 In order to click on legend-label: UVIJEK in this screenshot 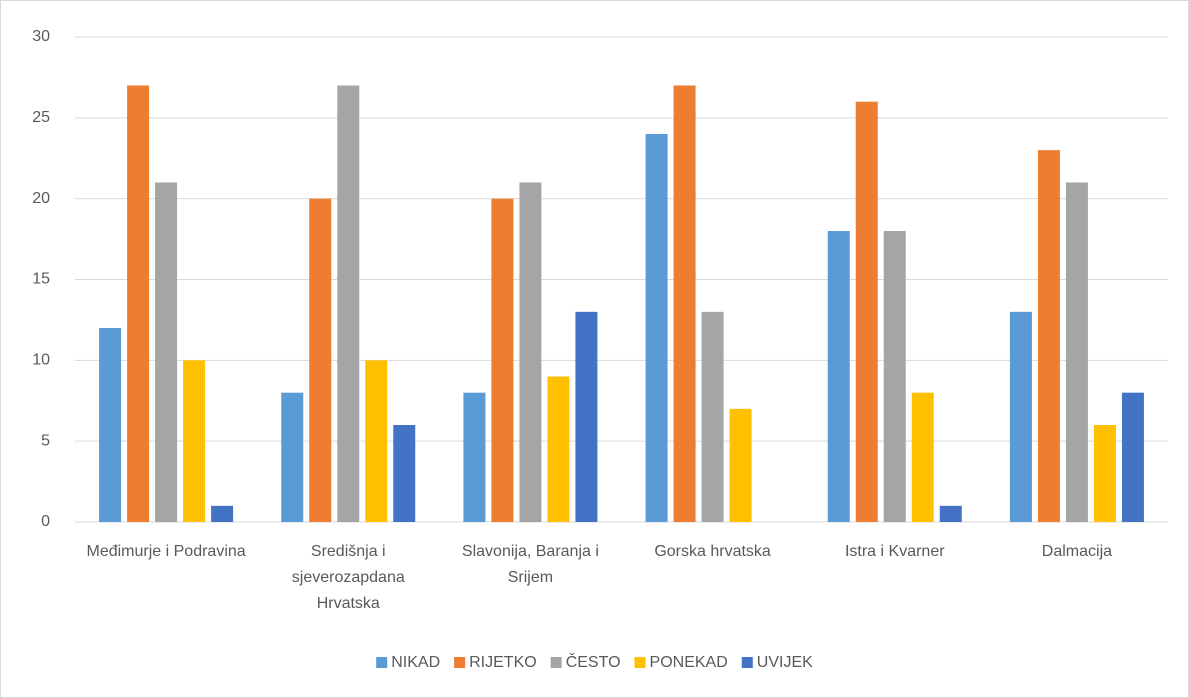, I will do `click(785, 662)`.